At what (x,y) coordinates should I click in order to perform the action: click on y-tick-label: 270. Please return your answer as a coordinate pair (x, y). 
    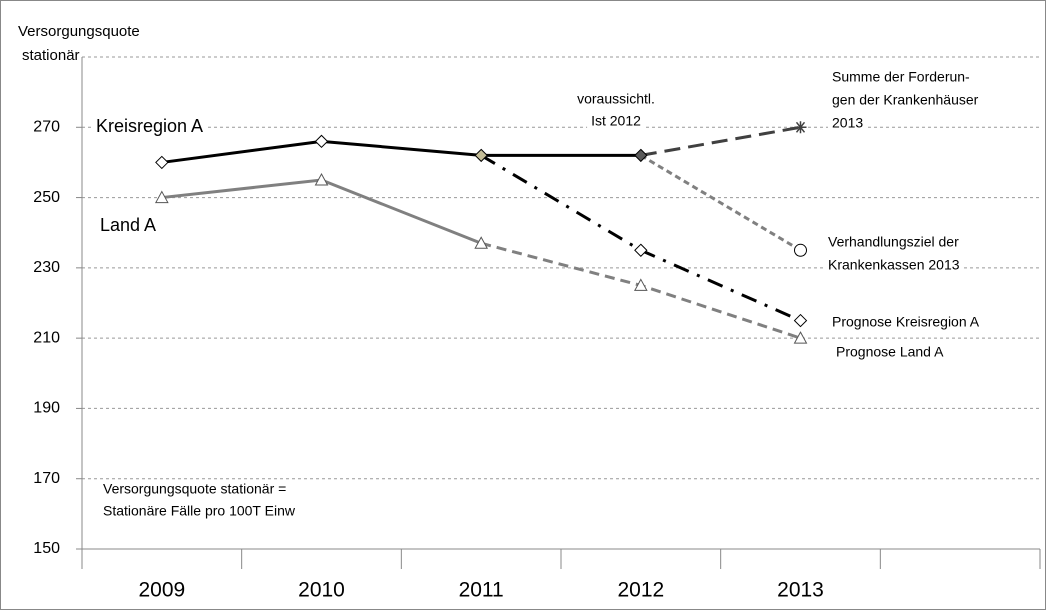
    Looking at the image, I should click on (46, 127).